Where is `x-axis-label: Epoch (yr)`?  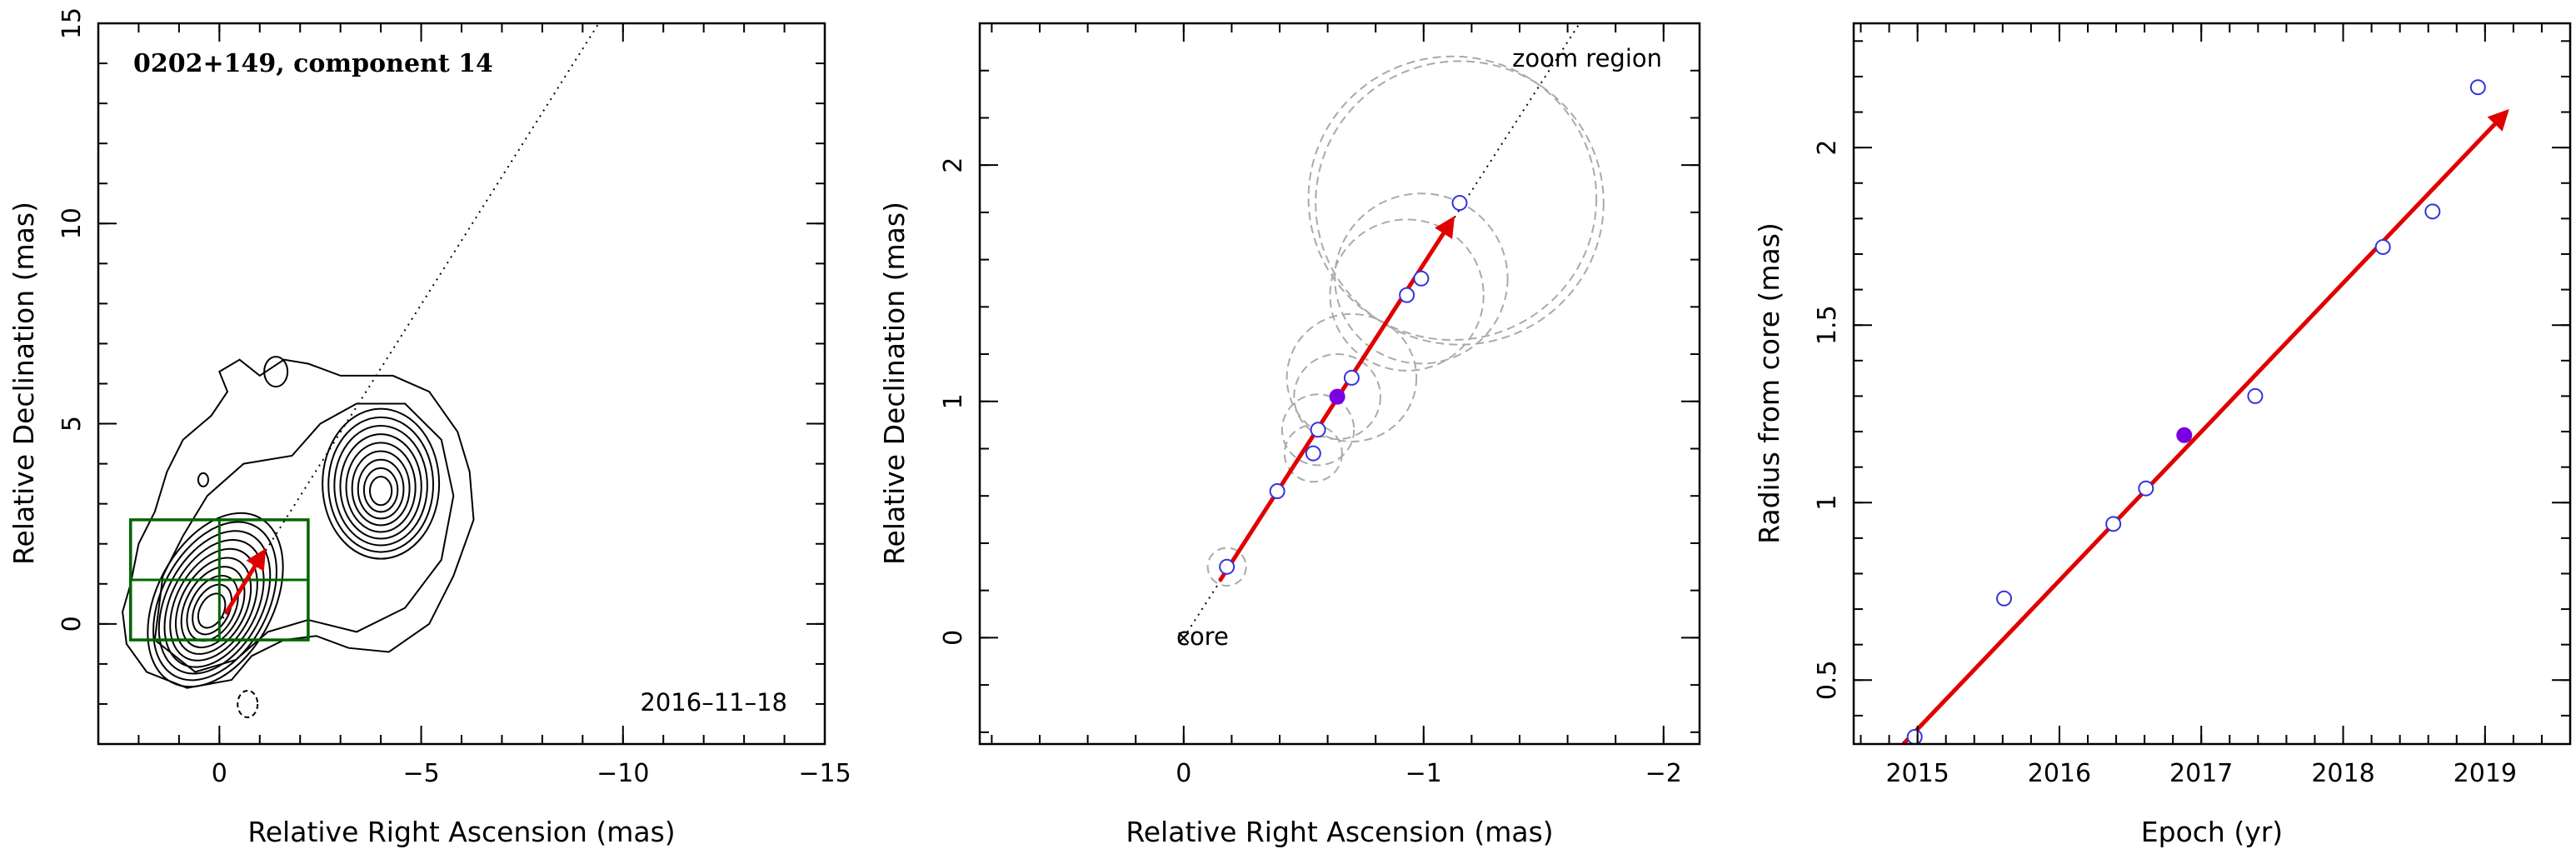
x-axis-label: Epoch (yr) is located at coordinates (2212, 832).